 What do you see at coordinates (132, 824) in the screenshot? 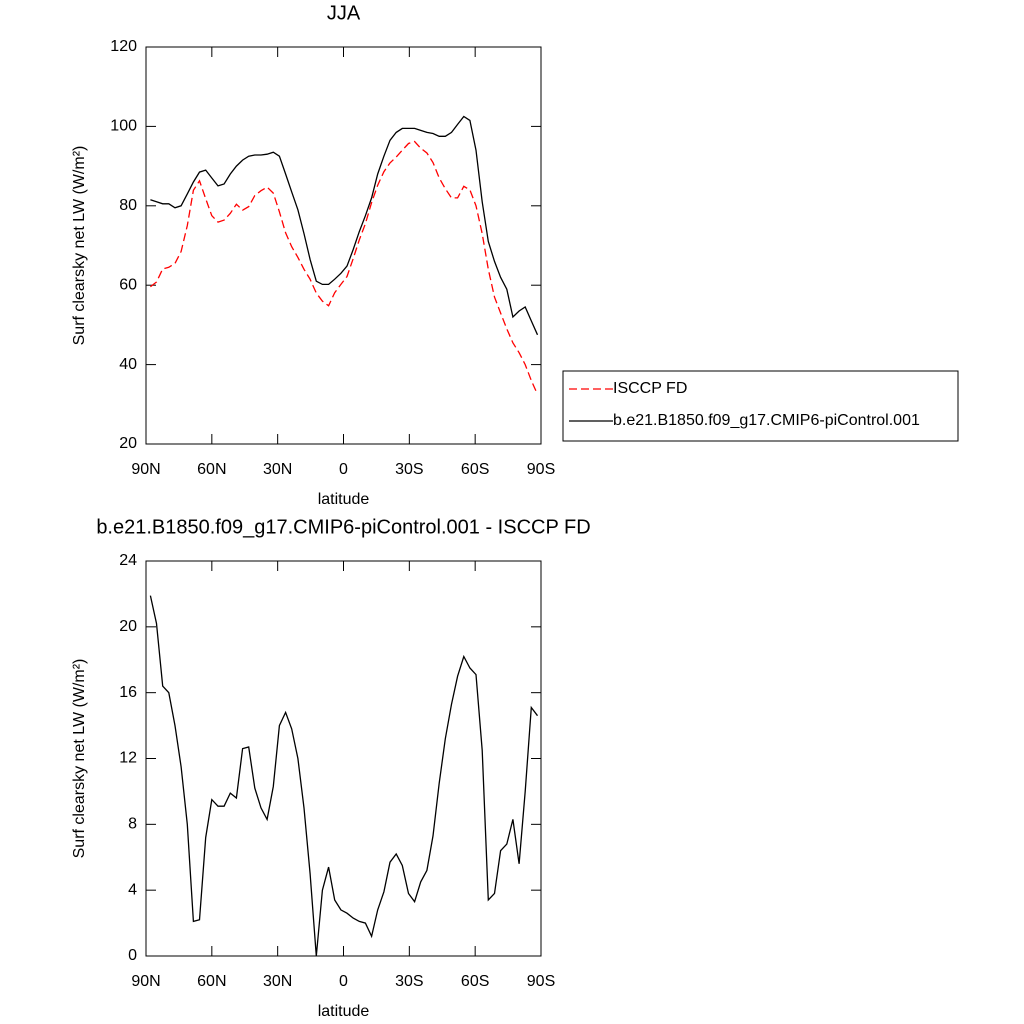
I see `y-tick-label: 8` at bounding box center [132, 824].